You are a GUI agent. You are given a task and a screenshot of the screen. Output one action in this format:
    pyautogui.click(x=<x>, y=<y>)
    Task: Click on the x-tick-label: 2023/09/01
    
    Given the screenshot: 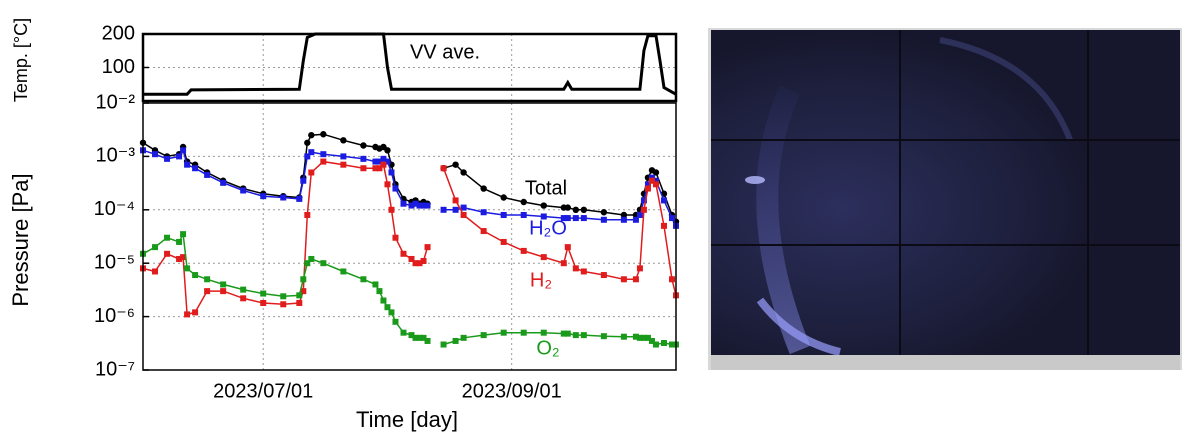 What is the action you would take?
    pyautogui.click(x=512, y=391)
    